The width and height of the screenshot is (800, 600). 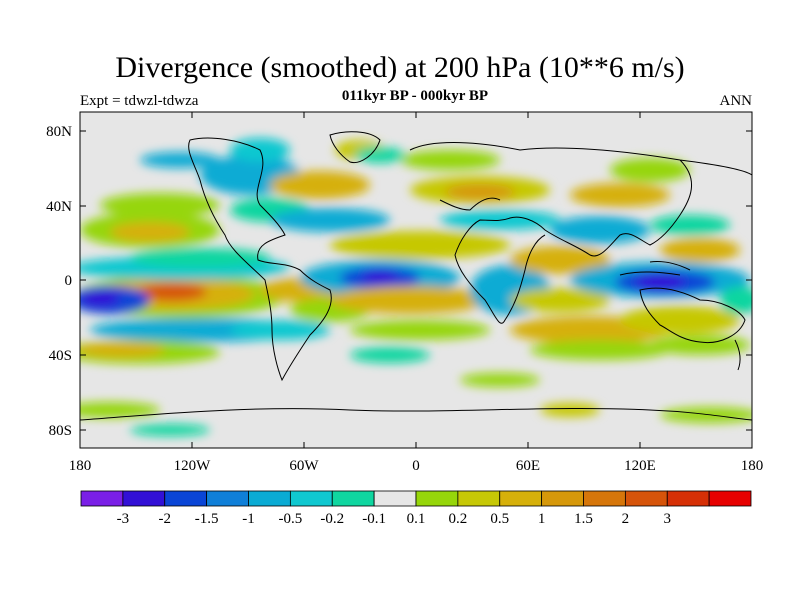 I want to click on lon-tick-label: 0, so click(x=416, y=466).